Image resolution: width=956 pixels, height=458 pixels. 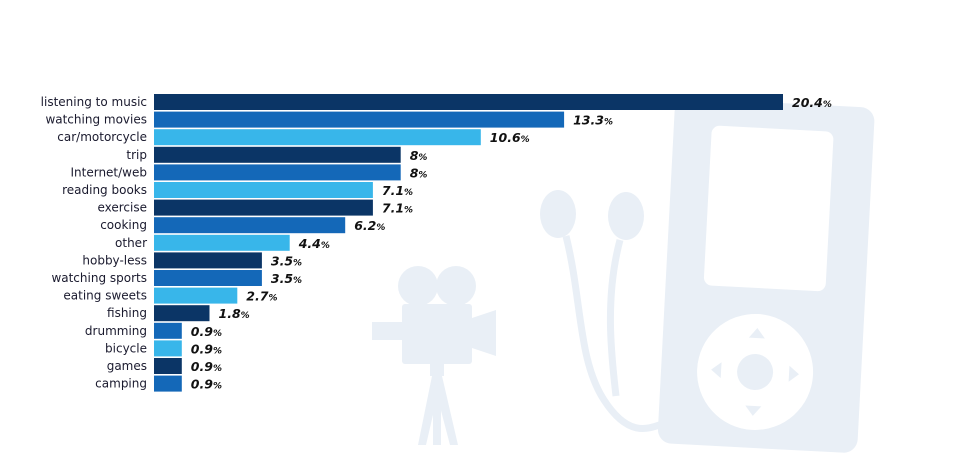 What do you see at coordinates (116, 331) in the screenshot?
I see `category-label: drumming` at bounding box center [116, 331].